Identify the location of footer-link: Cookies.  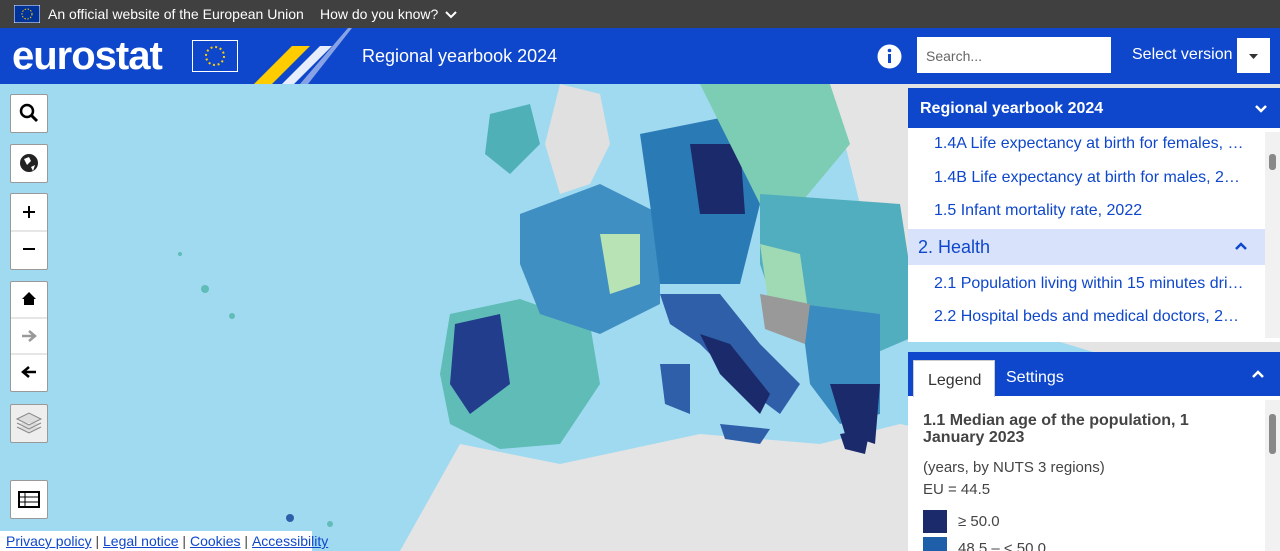
(215, 541).